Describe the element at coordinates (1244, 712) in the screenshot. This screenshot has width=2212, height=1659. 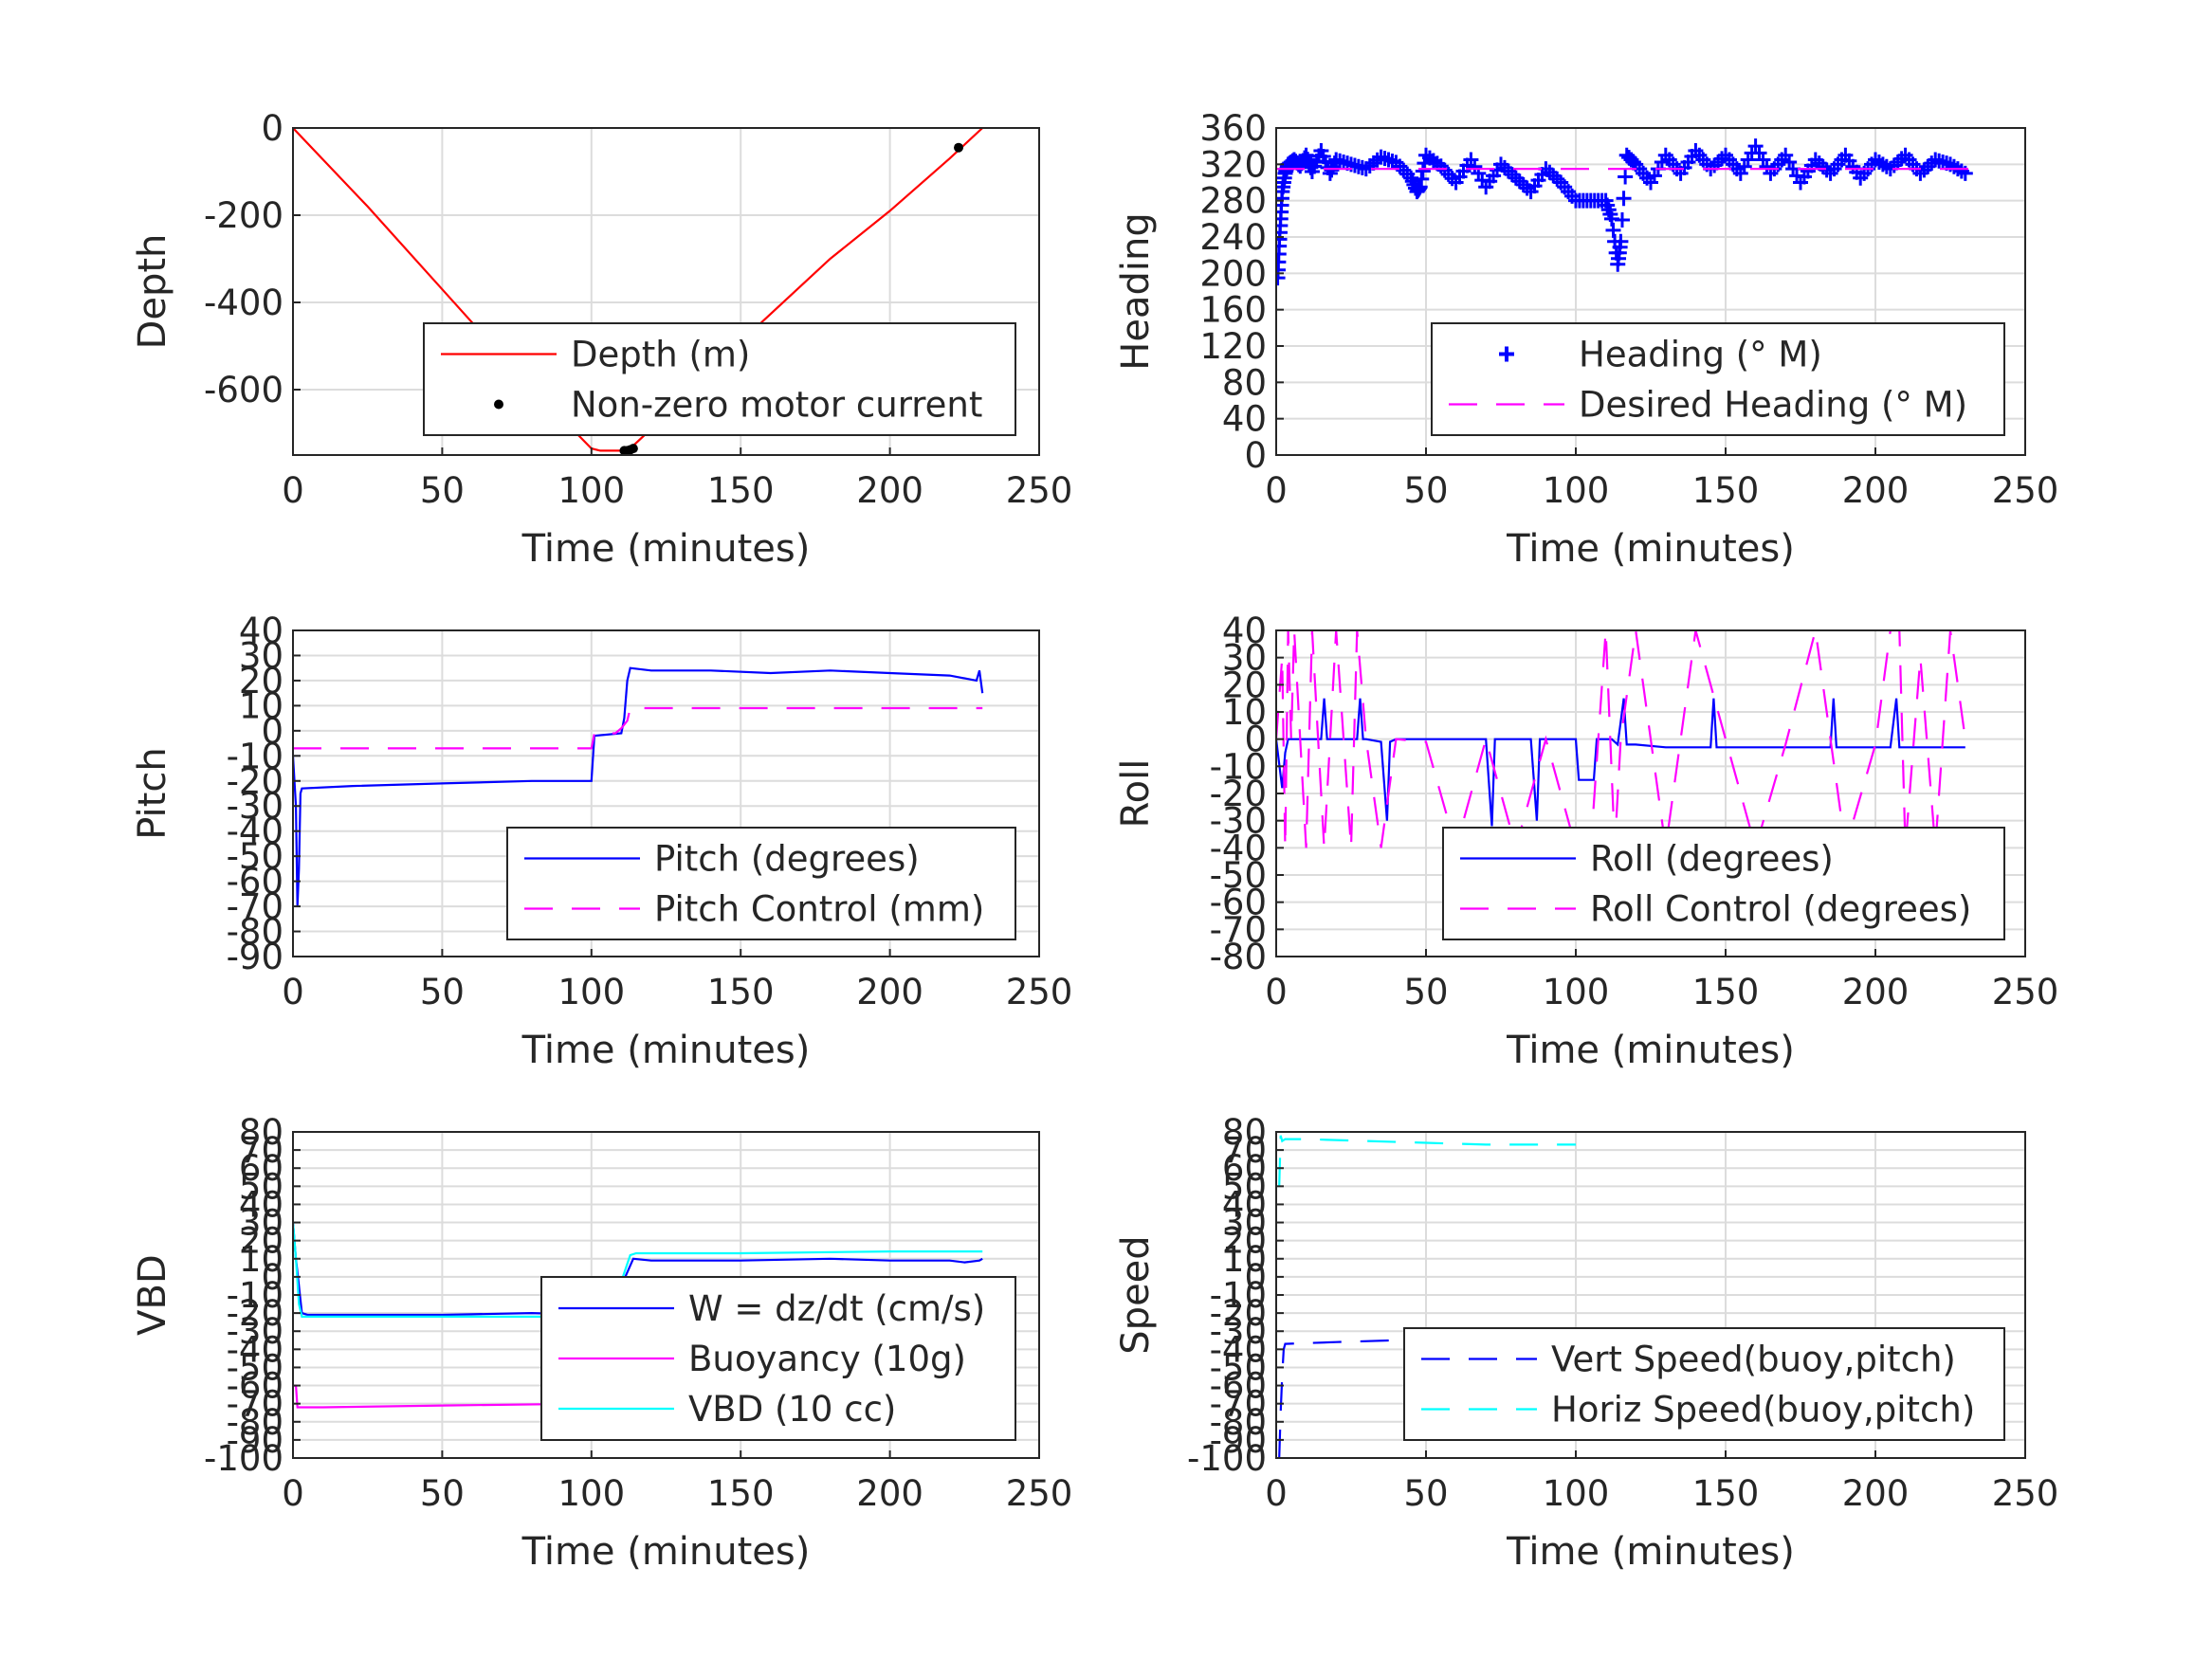
I see `y-tick-label: 10` at that location.